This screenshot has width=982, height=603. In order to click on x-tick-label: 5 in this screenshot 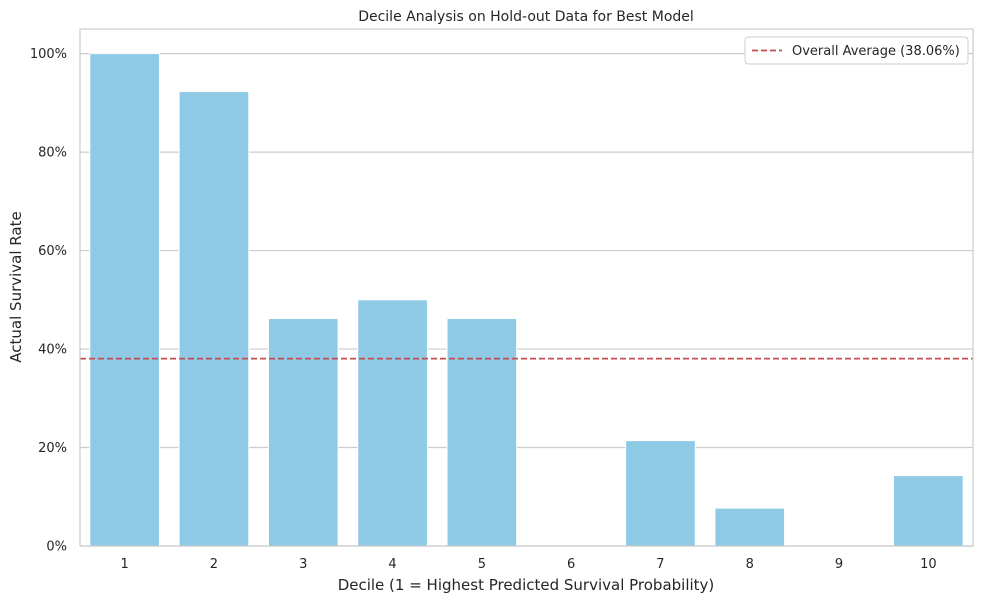, I will do `click(482, 564)`.